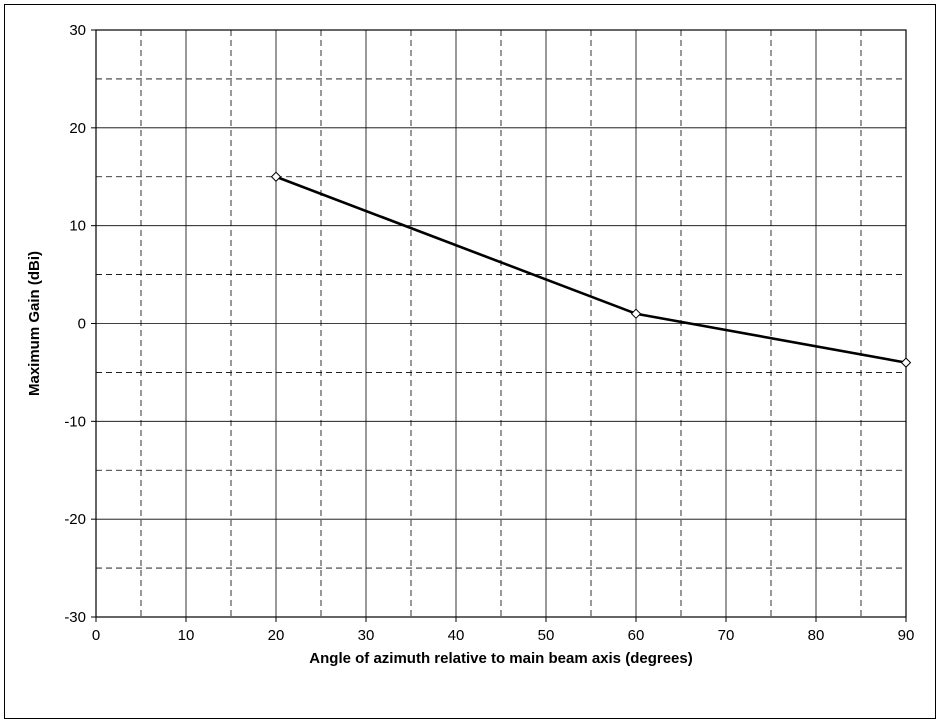 Image resolution: width=944 pixels, height=725 pixels. What do you see at coordinates (546, 635) in the screenshot?
I see `x-tick-label: 50` at bounding box center [546, 635].